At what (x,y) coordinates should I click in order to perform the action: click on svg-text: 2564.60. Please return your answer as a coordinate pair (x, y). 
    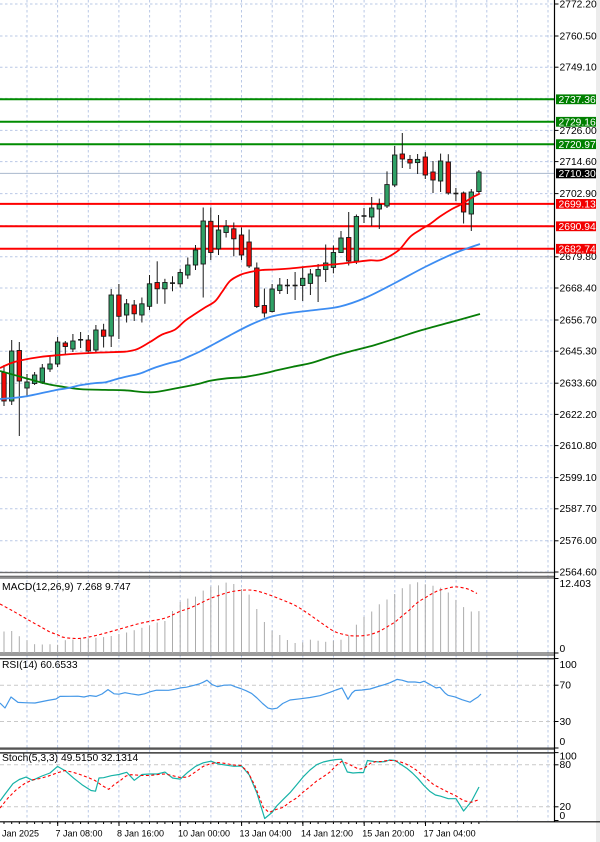
    Looking at the image, I should click on (578, 572).